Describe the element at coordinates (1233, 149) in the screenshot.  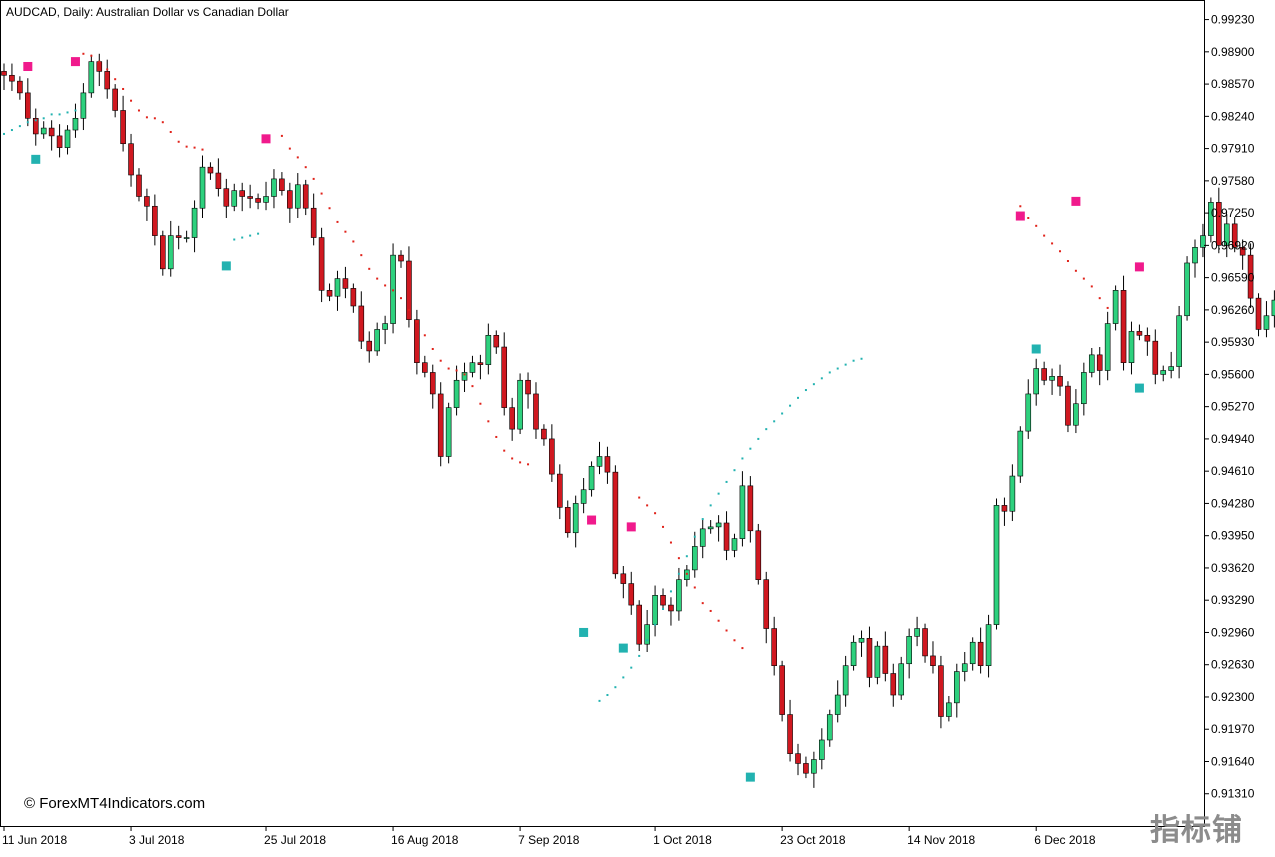
I see `price-tick-label: 0.97910` at that location.